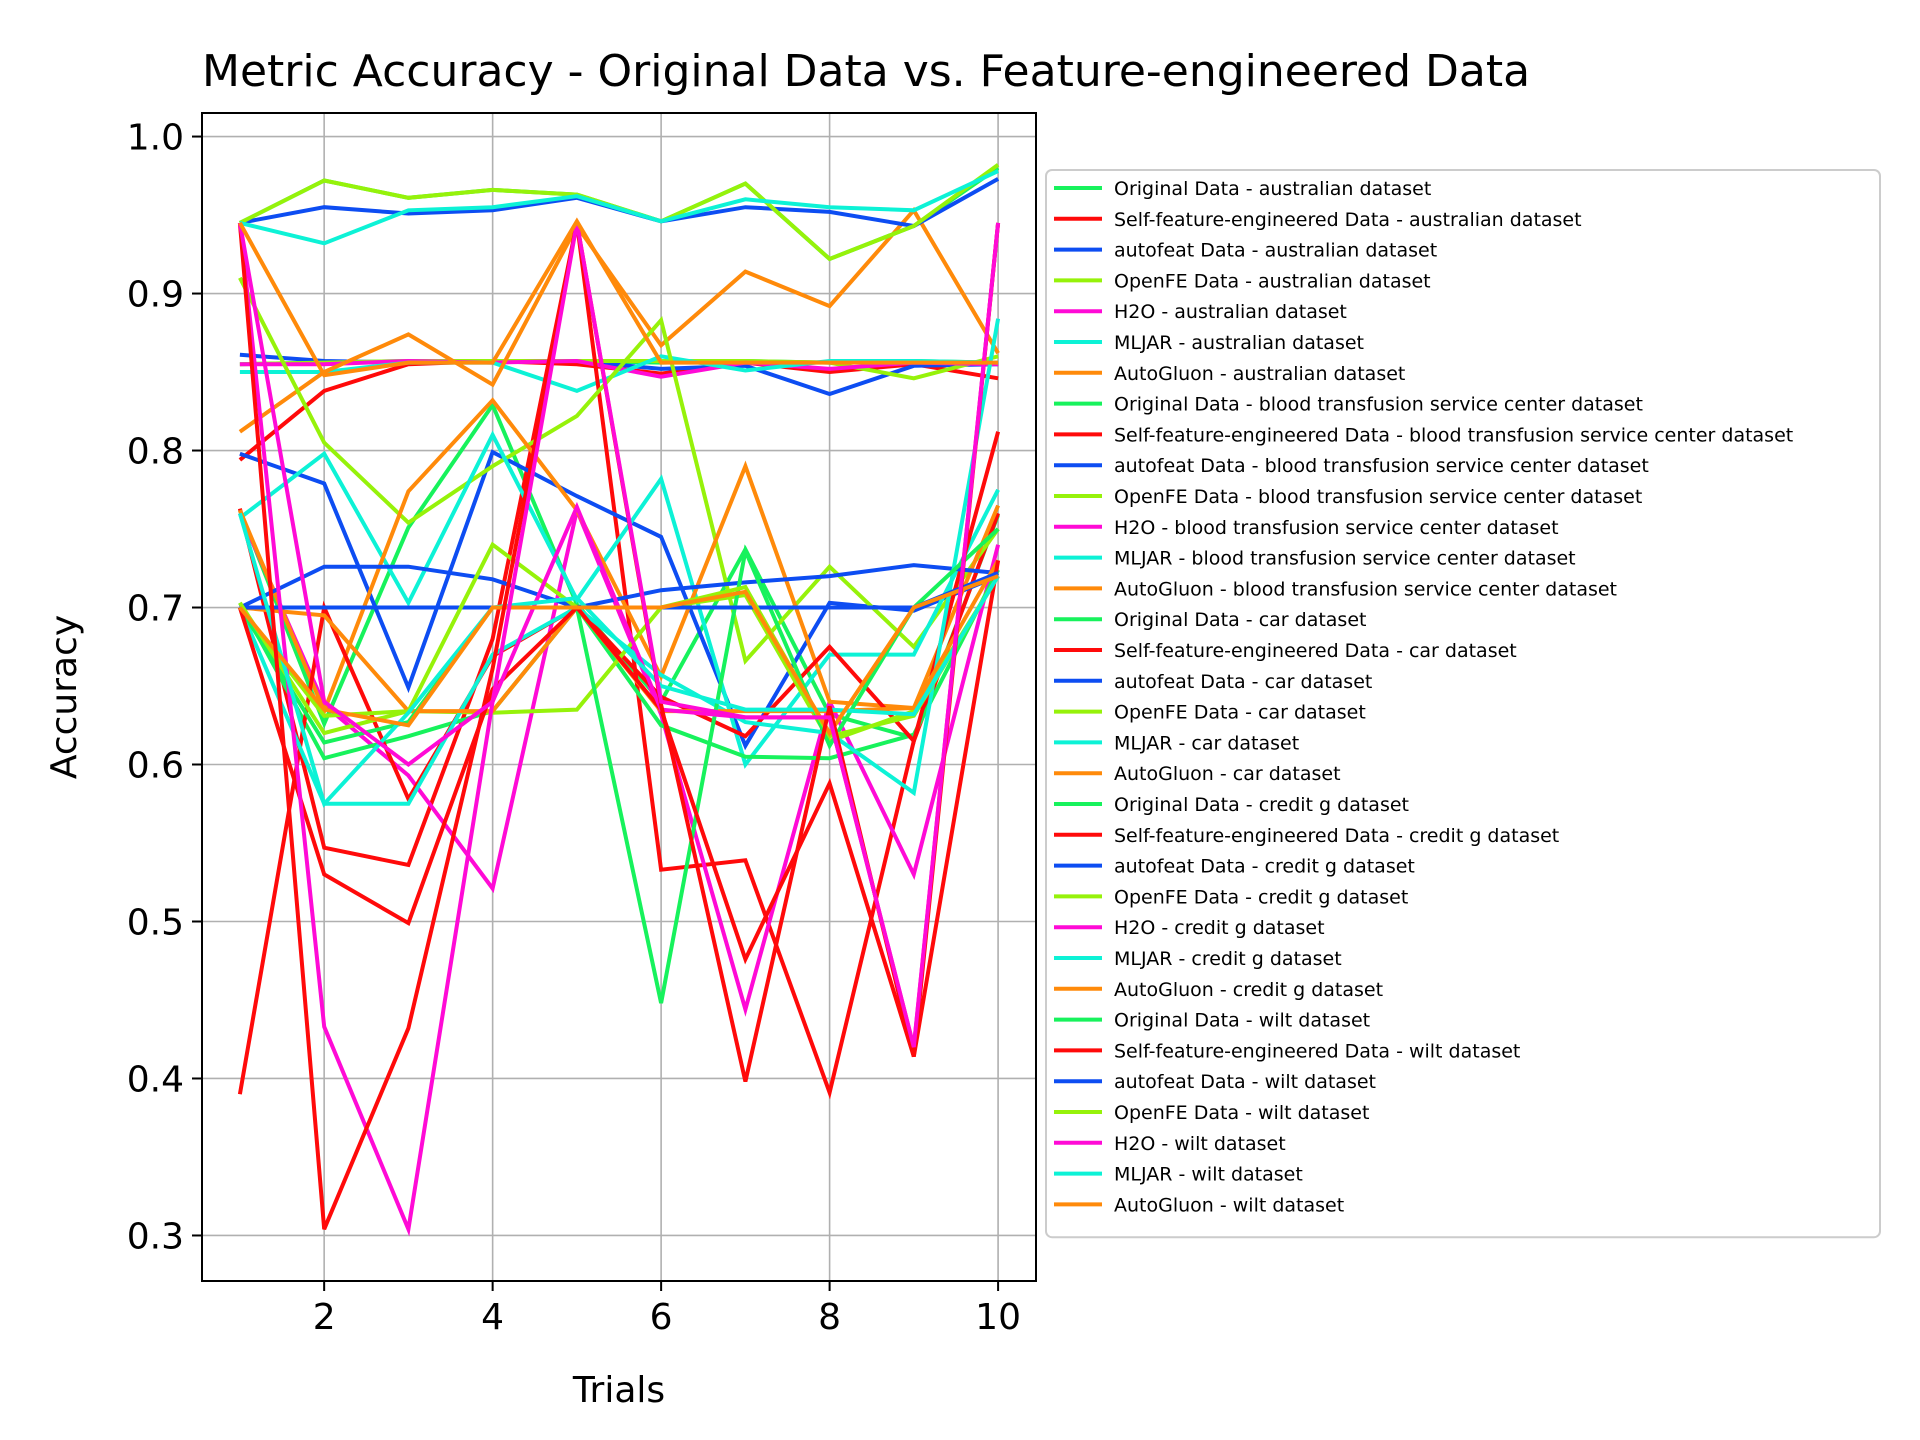  What do you see at coordinates (1206, 743) in the screenshot?
I see `legend-entry: MLJAR - car dataset` at bounding box center [1206, 743].